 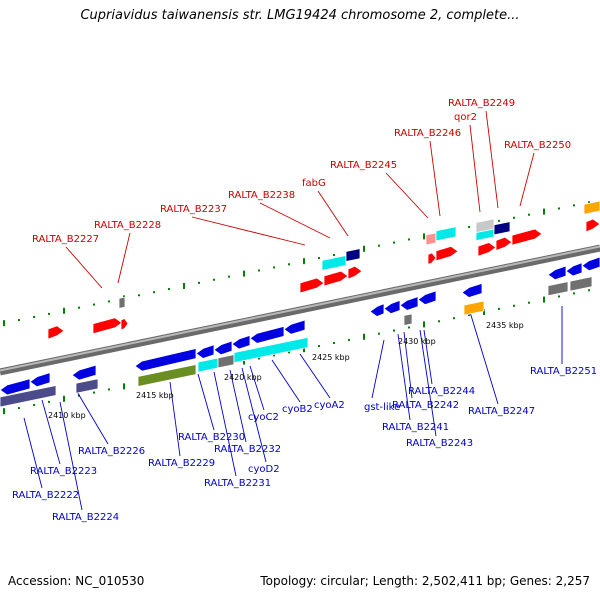 I want to click on reverse-gene-label: RALTA_B2231, so click(x=237, y=483).